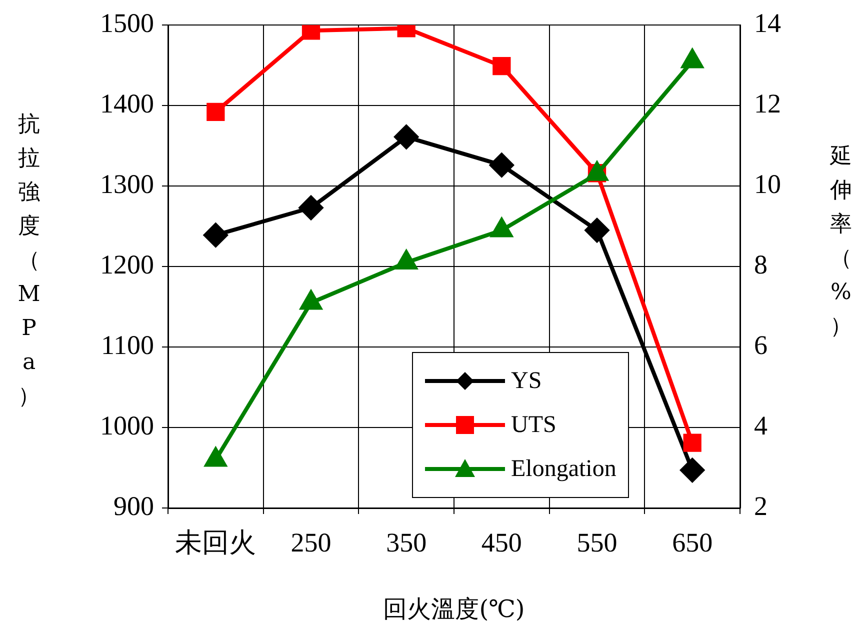 Image resolution: width=860 pixels, height=629 pixels. I want to click on x-axis-title: 回火溫度(℃), so click(454, 608).